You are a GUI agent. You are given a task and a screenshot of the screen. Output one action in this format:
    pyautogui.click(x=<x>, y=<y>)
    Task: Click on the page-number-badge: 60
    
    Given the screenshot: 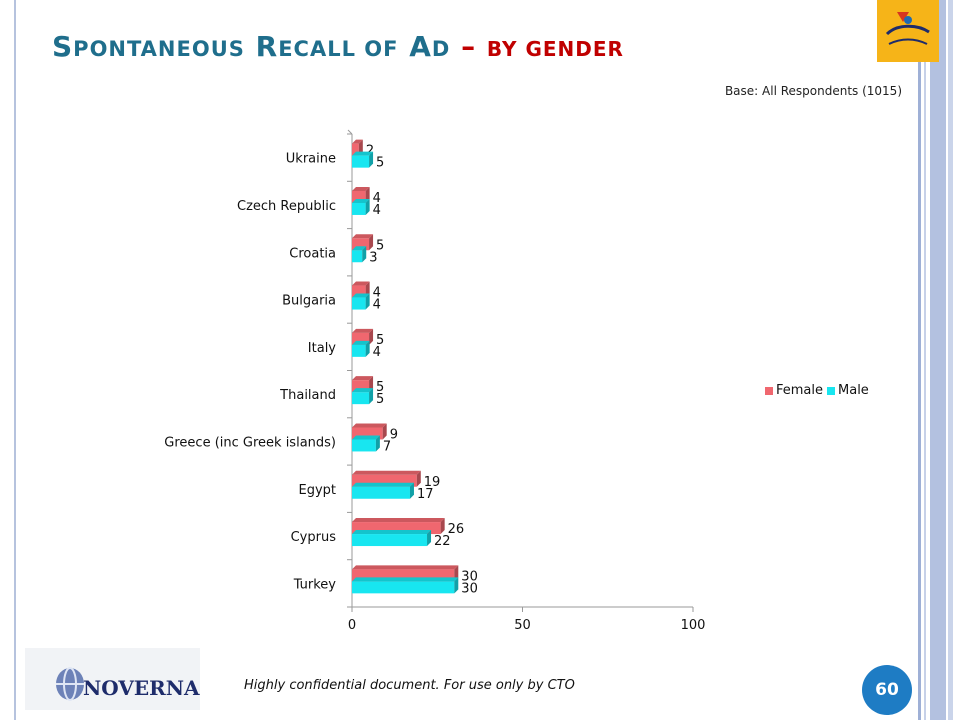 What is the action you would take?
    pyautogui.click(x=887, y=690)
    